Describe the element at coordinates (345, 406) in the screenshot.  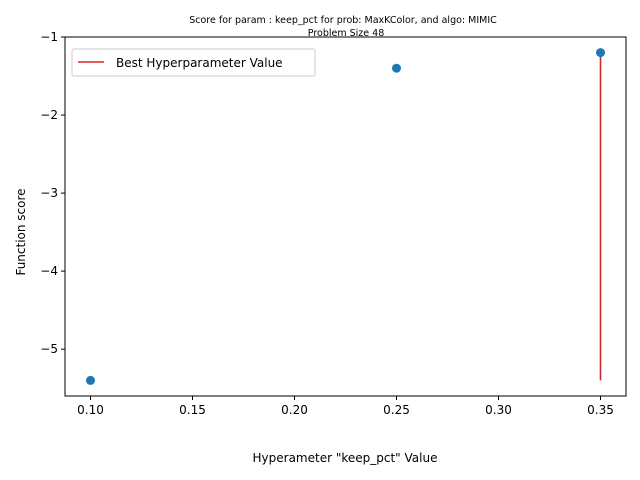
I see `x-axis: 0.10 0.15 0.20 0.25 0.30 0.35` at that location.